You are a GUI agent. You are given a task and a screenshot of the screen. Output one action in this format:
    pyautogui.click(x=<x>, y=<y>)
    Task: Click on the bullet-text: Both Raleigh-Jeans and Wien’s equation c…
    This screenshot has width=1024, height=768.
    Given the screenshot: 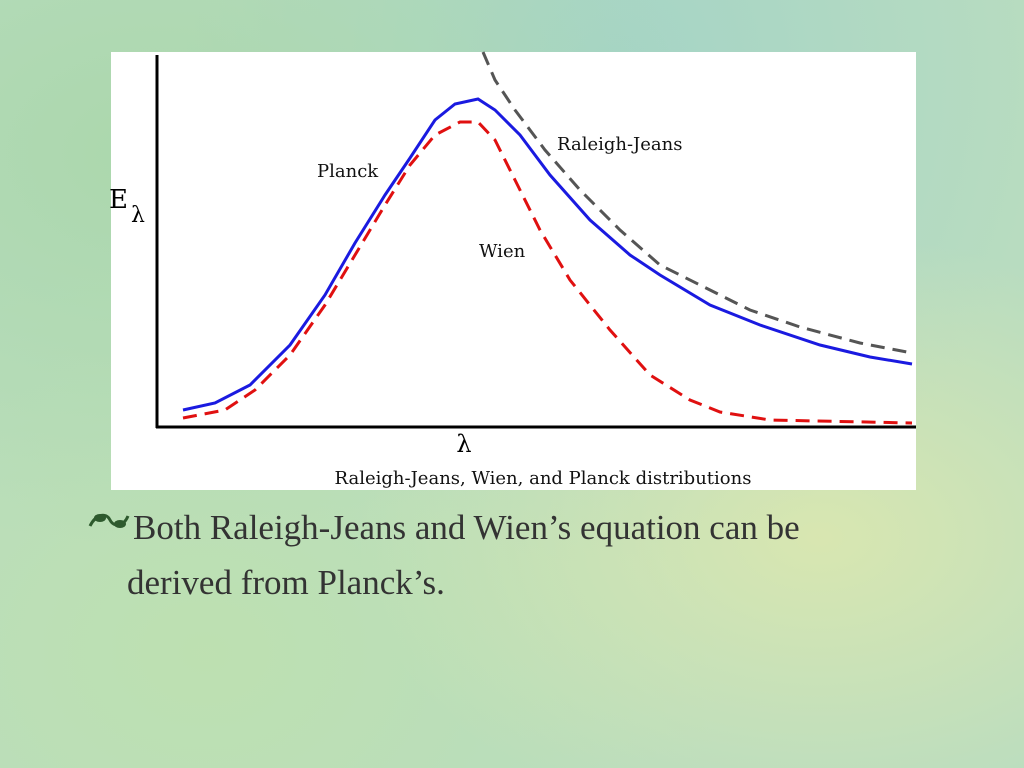 What is the action you would take?
    pyautogui.click(x=463, y=555)
    